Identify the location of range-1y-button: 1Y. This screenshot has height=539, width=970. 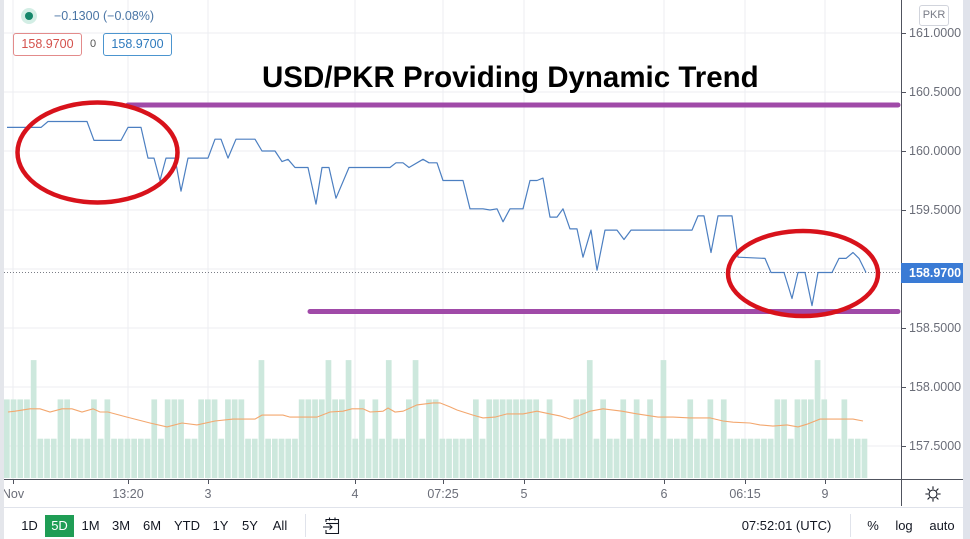
(220, 525).